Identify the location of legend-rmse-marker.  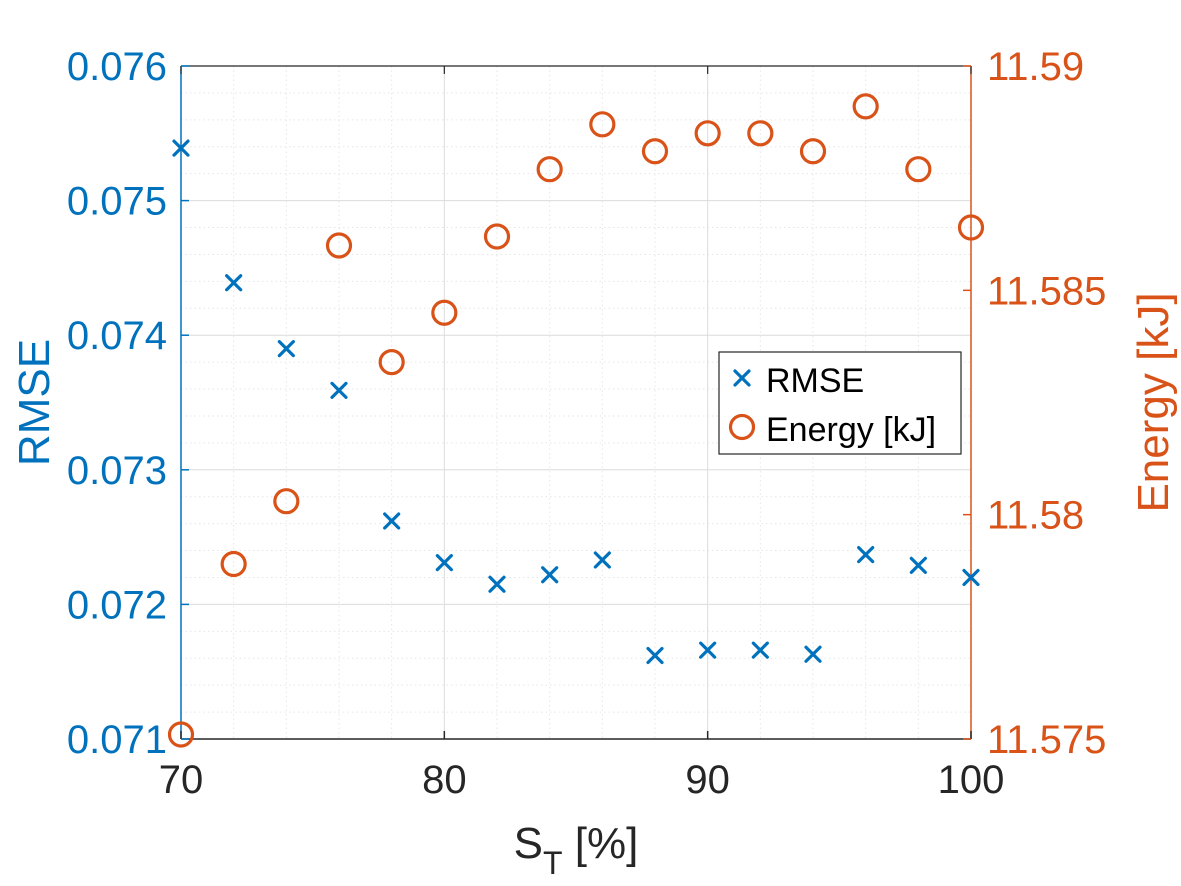
(742, 378).